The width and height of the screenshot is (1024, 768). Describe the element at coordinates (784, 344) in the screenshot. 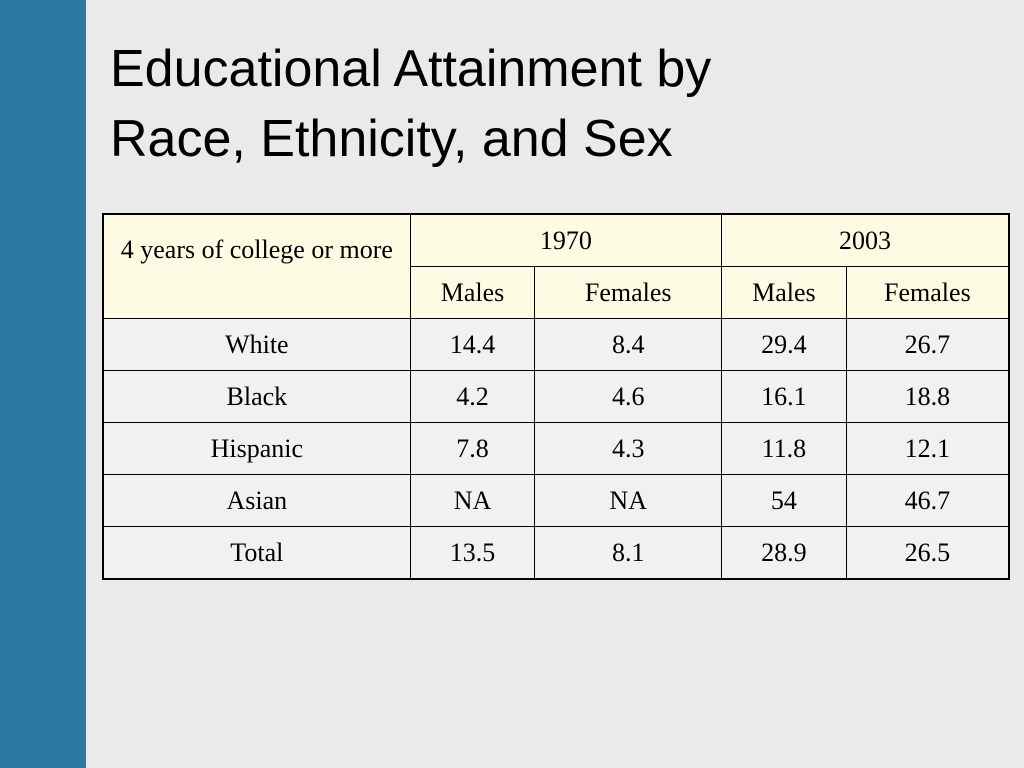

I see `data-cell: 29.4` at that location.